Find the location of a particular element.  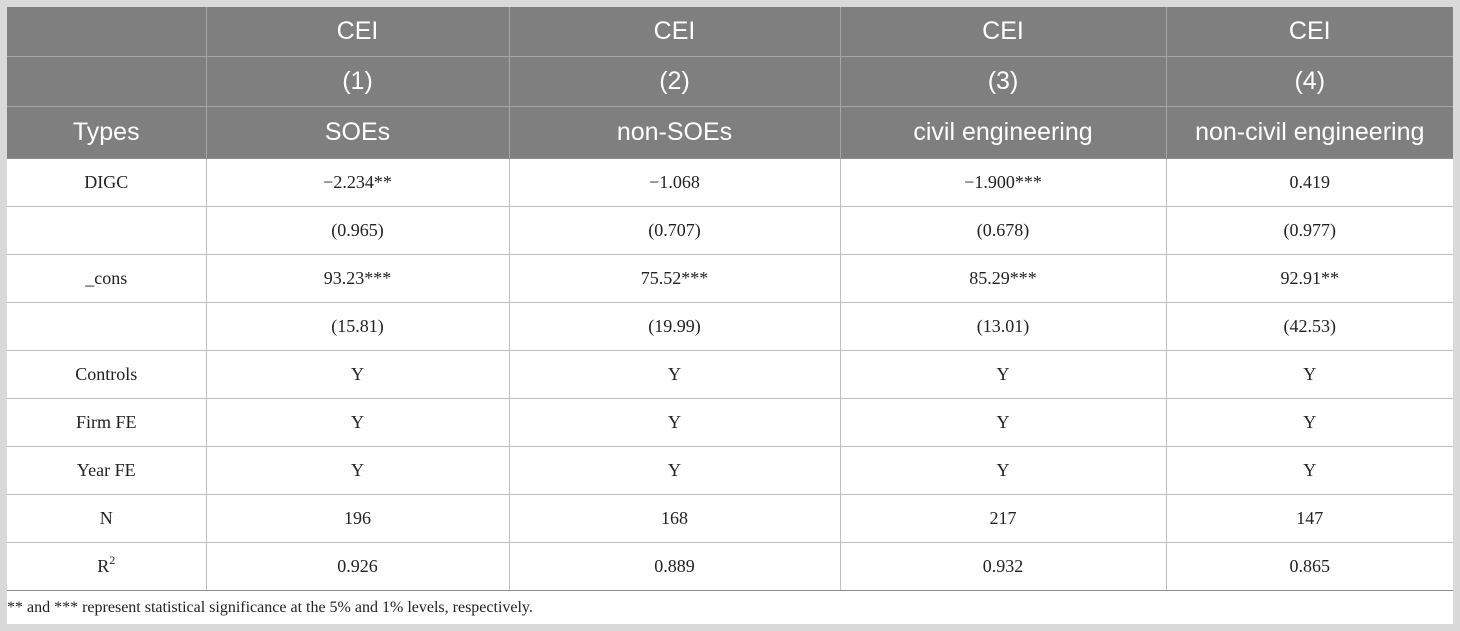

table-cell: −1.900*** is located at coordinates (1003, 182).